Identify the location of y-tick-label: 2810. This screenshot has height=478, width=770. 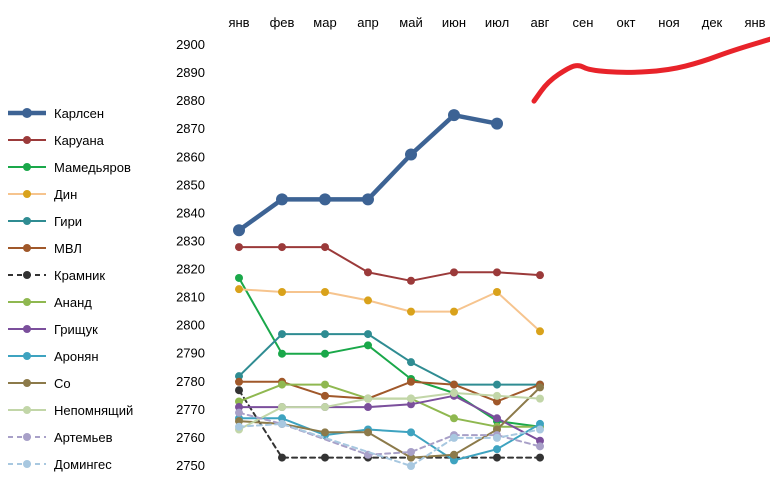
(190, 297).